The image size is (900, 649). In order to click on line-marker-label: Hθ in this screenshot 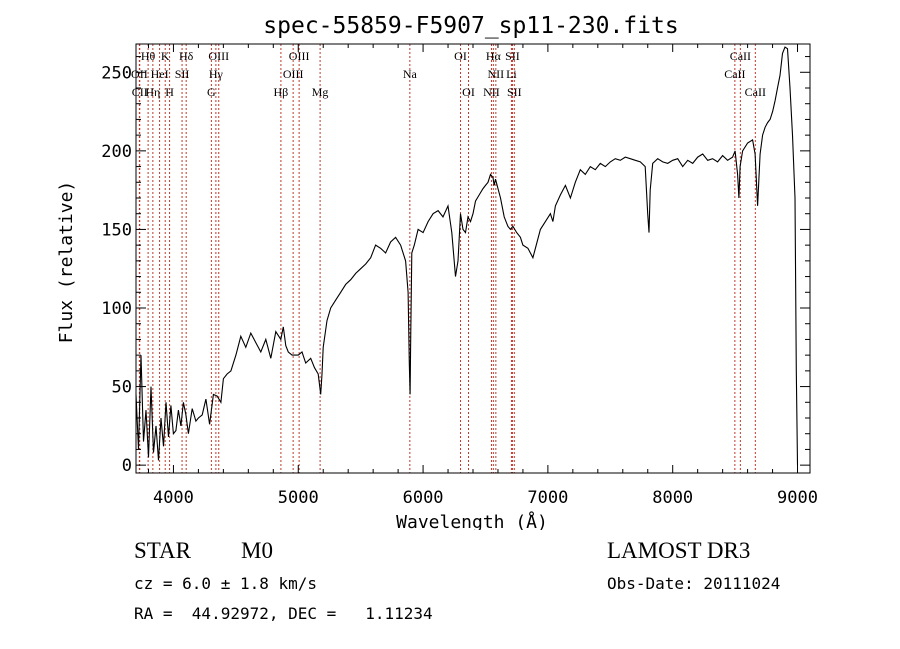, I will do `click(148, 56)`.